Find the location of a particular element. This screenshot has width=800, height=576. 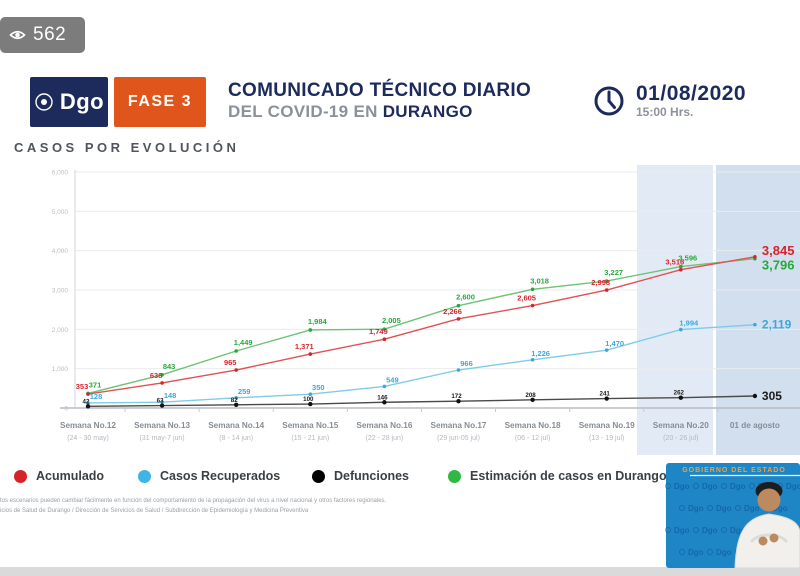

svg-text: 2,005 is located at coordinates (391, 320).